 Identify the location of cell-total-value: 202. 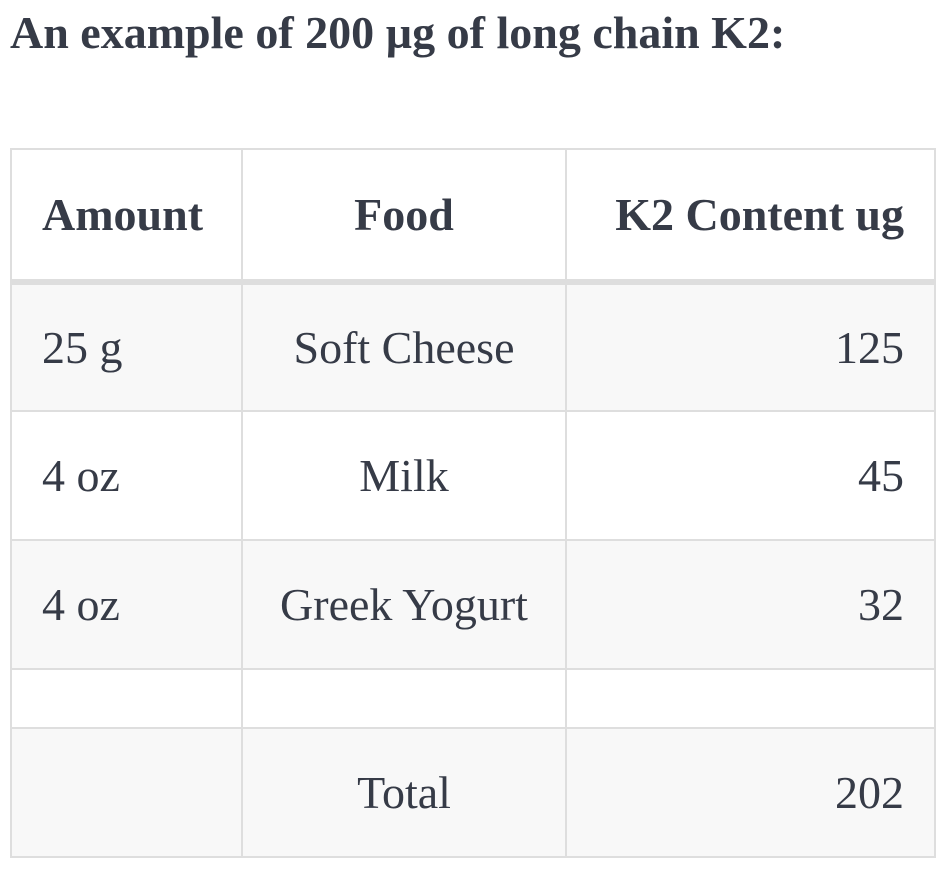
(750, 792).